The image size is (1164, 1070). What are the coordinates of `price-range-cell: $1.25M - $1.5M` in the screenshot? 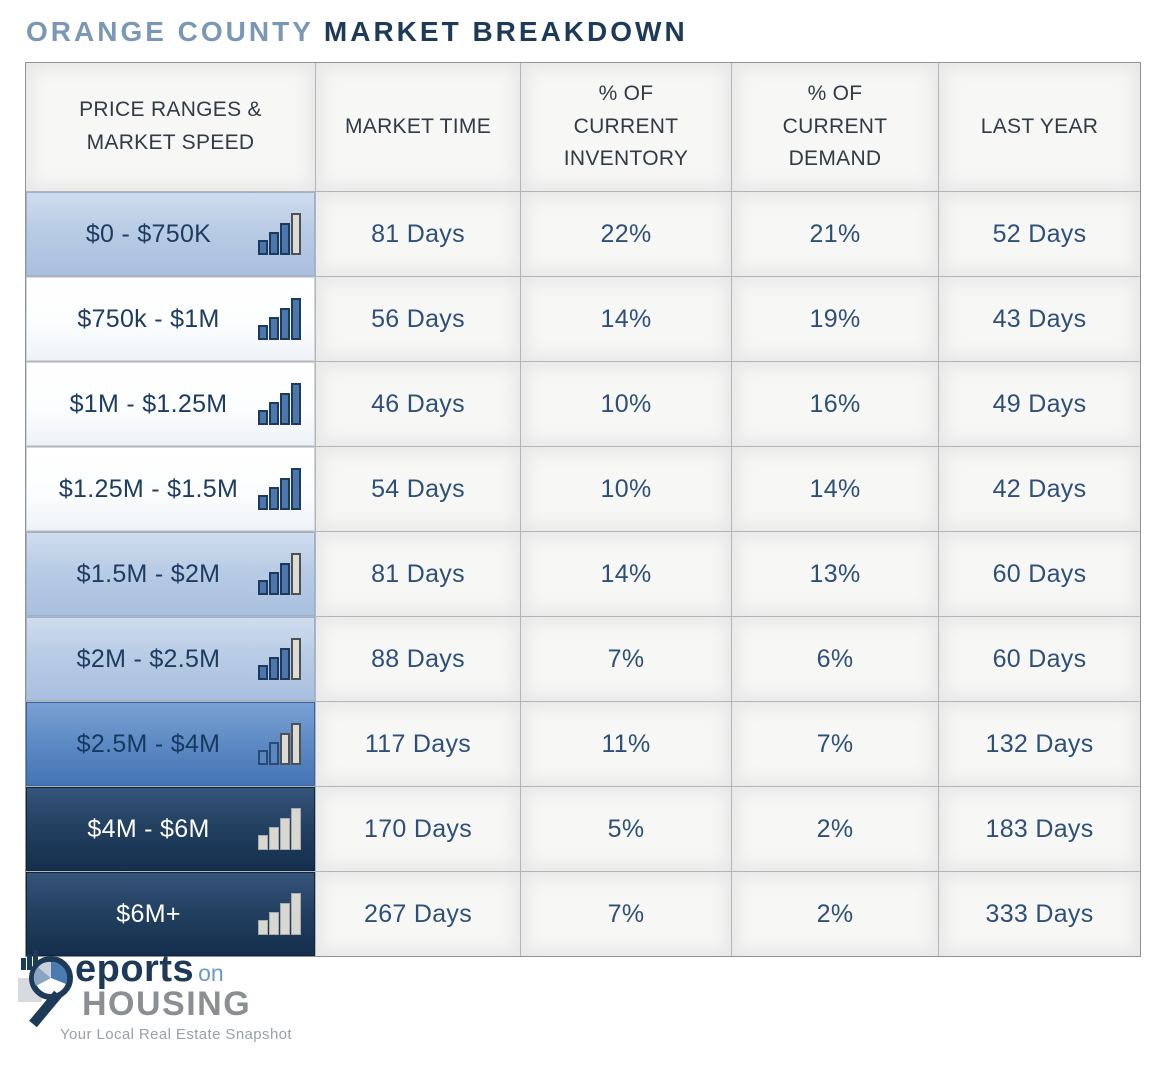 It's located at (171, 489).